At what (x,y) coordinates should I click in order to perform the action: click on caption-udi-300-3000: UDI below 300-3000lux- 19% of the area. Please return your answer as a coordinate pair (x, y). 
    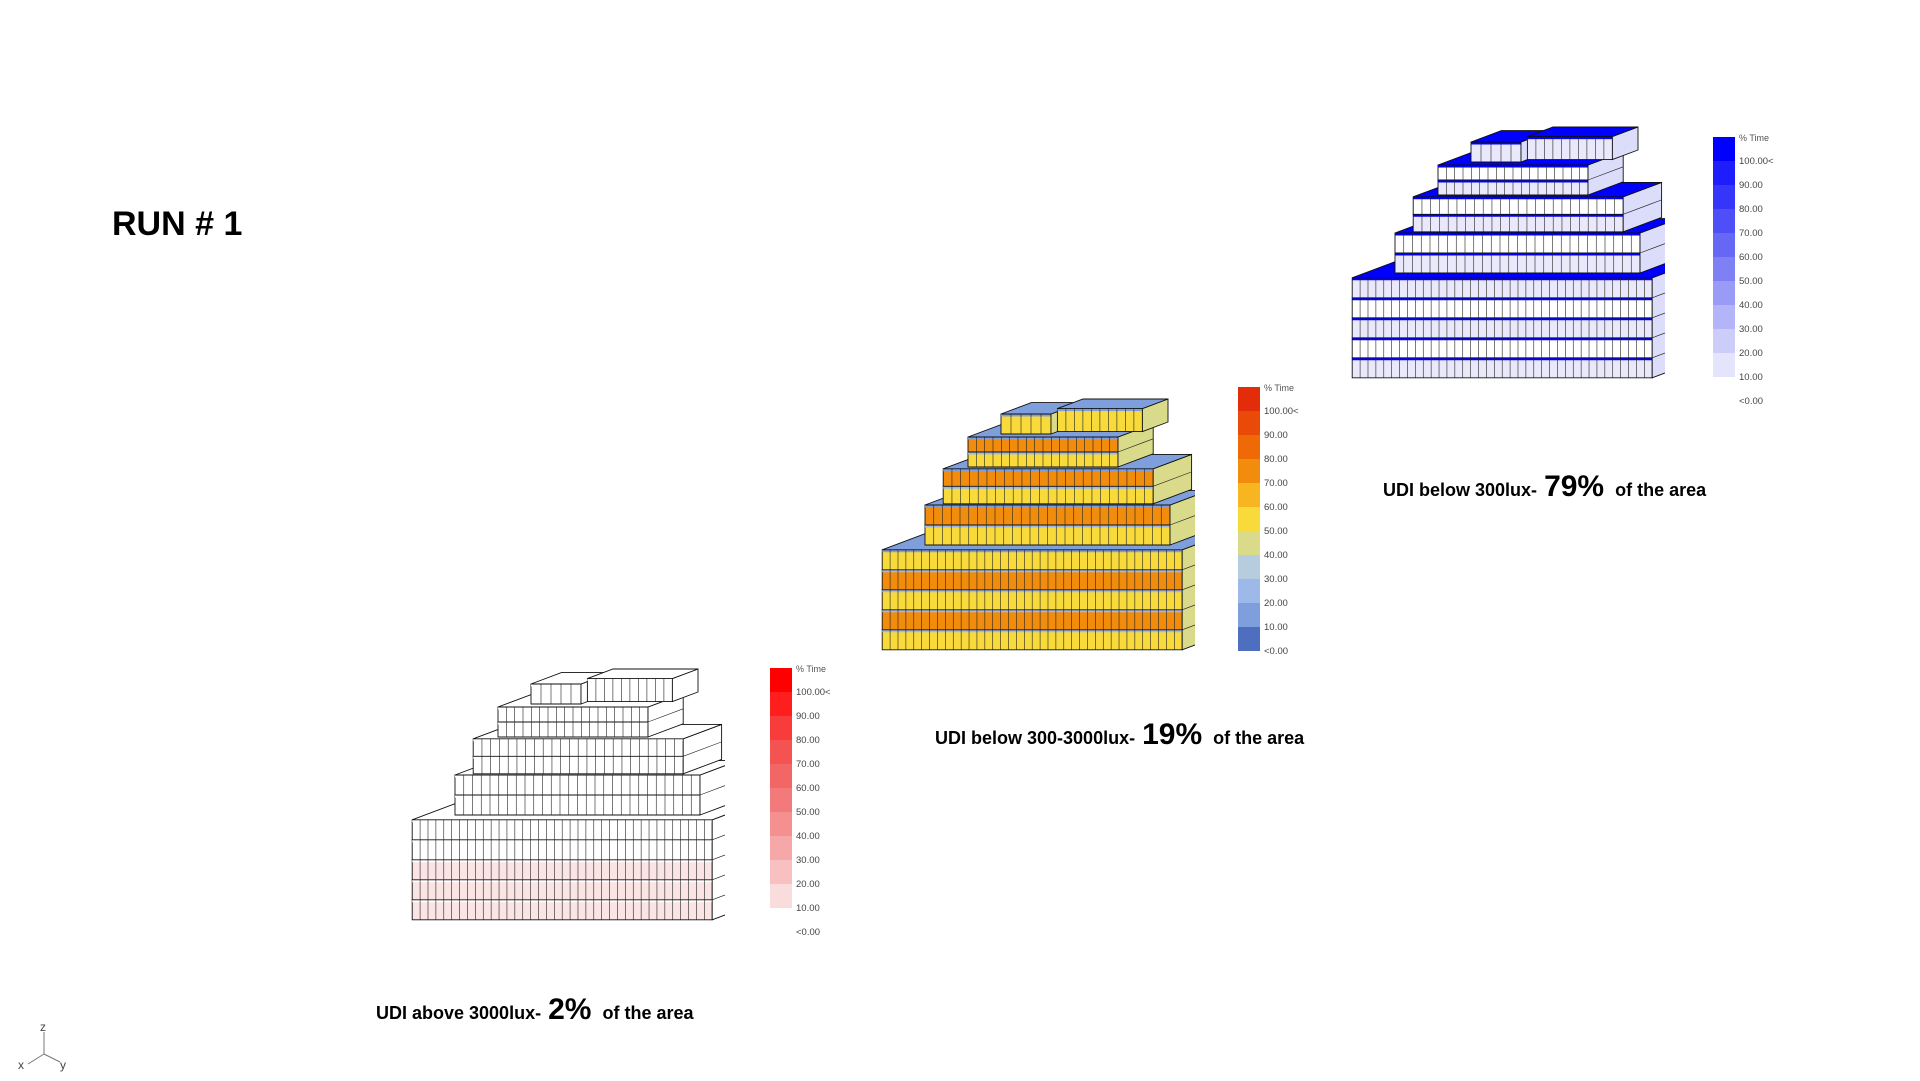
    Looking at the image, I should click on (1119, 735).